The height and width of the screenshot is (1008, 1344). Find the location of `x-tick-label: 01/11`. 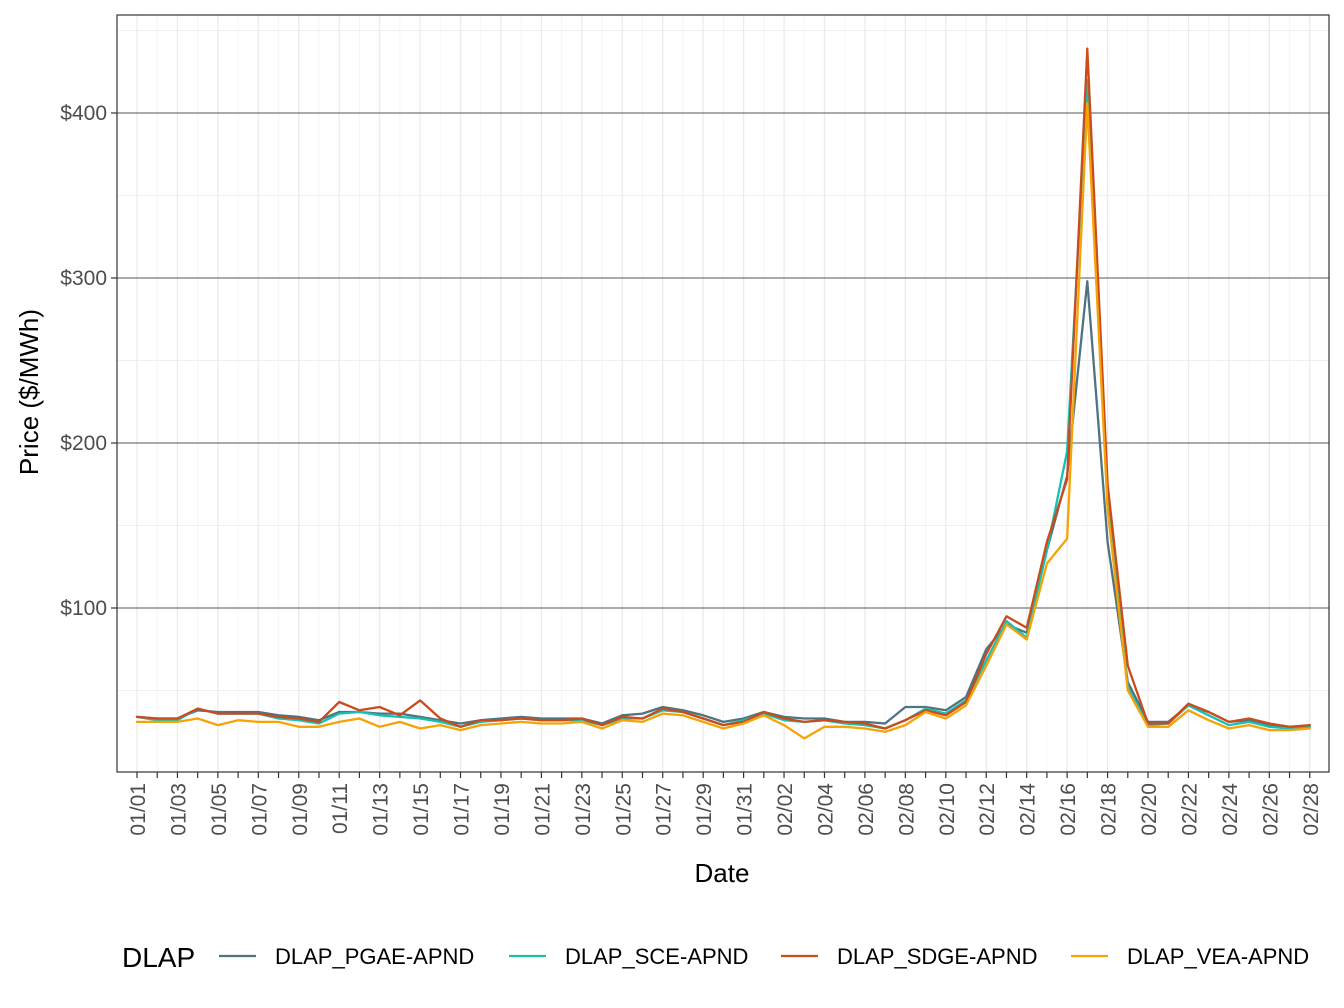

x-tick-label: 01/11 is located at coordinates (340, 808).